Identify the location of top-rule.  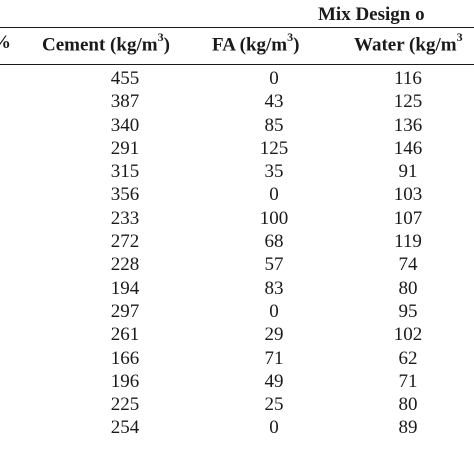
(237, 27).